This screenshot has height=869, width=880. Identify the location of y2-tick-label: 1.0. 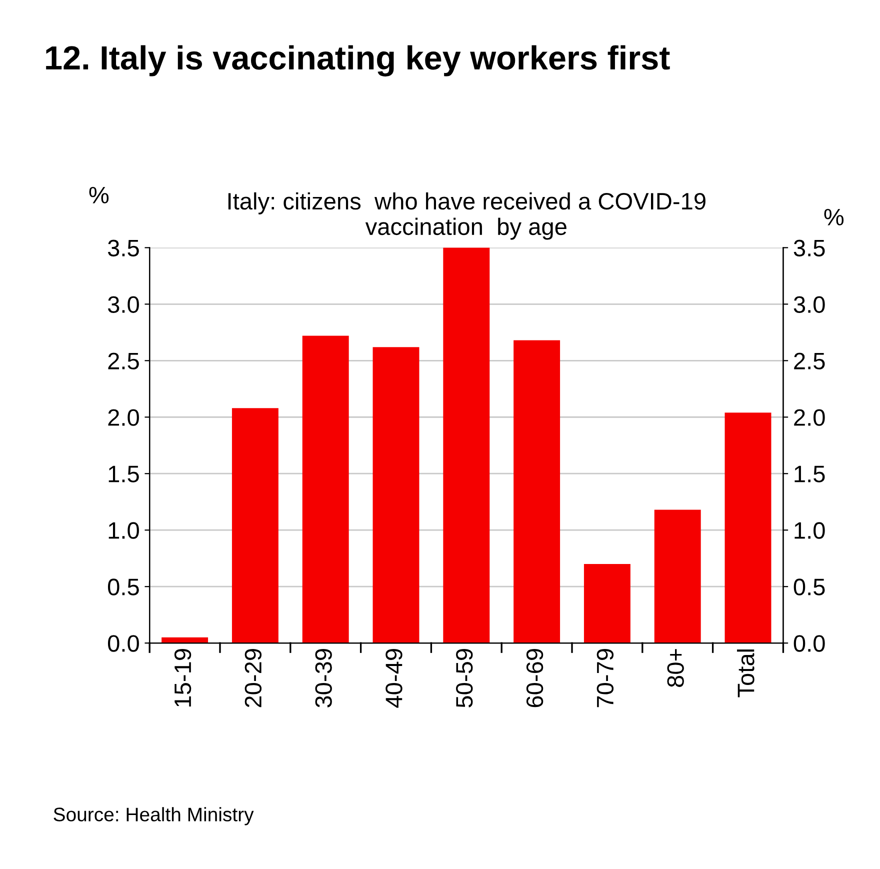
(809, 530).